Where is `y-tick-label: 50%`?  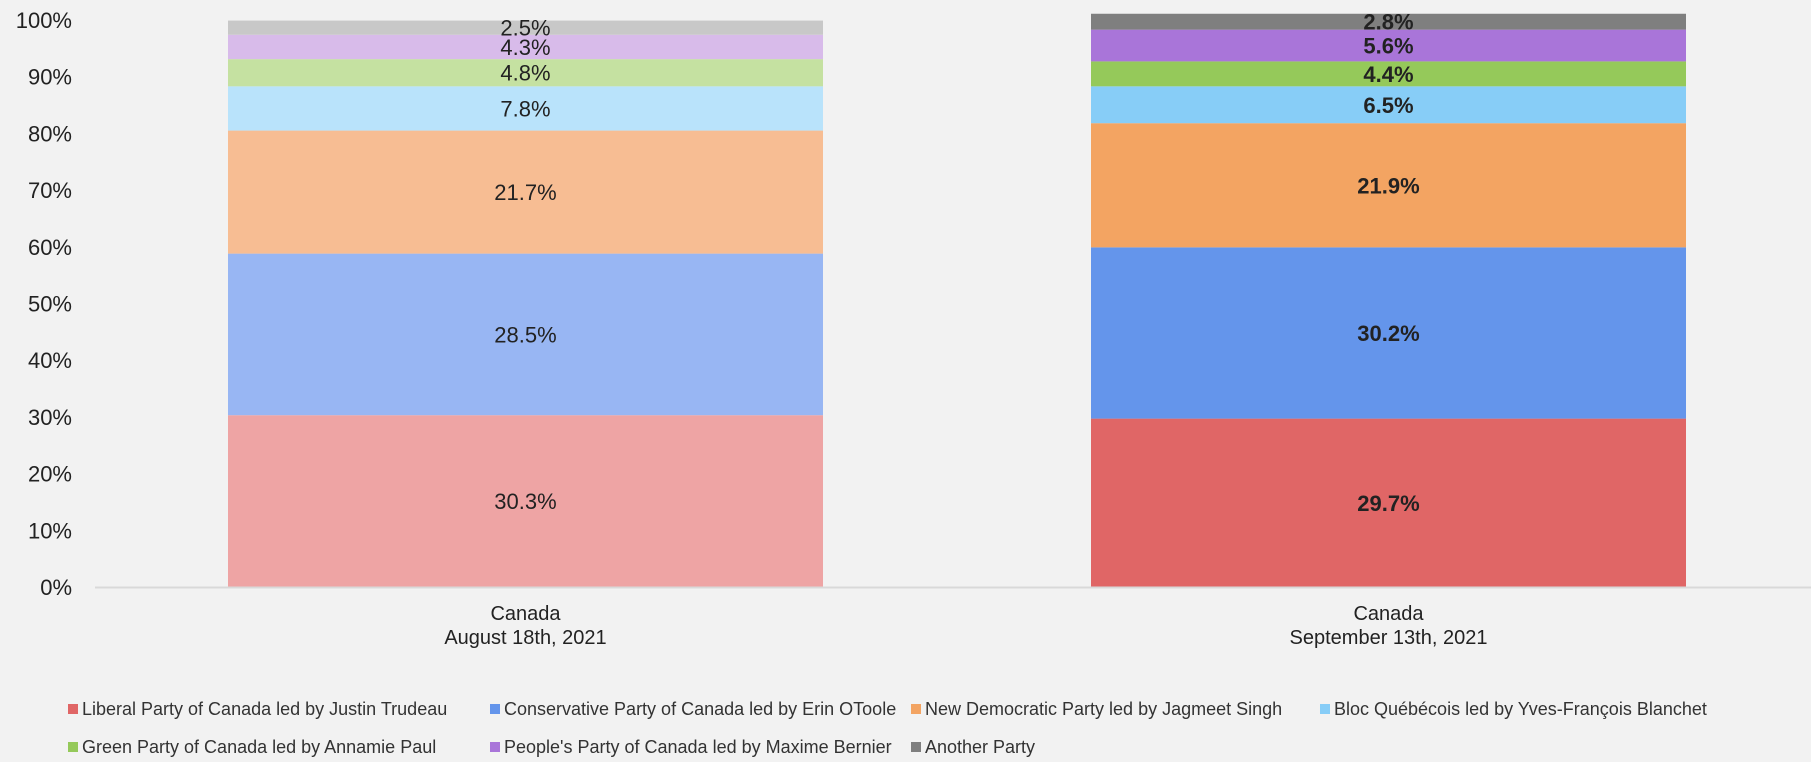 y-tick-label: 50% is located at coordinates (50, 304).